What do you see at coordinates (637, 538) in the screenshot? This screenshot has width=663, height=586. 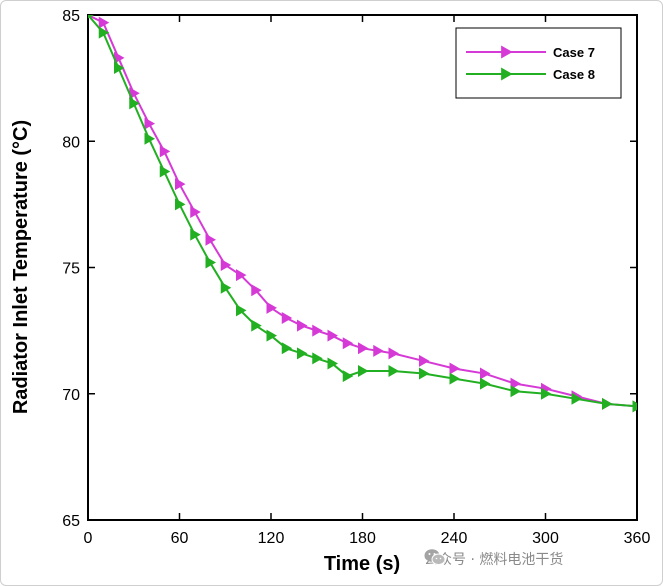 I see `x-tick-label: 360` at bounding box center [637, 538].